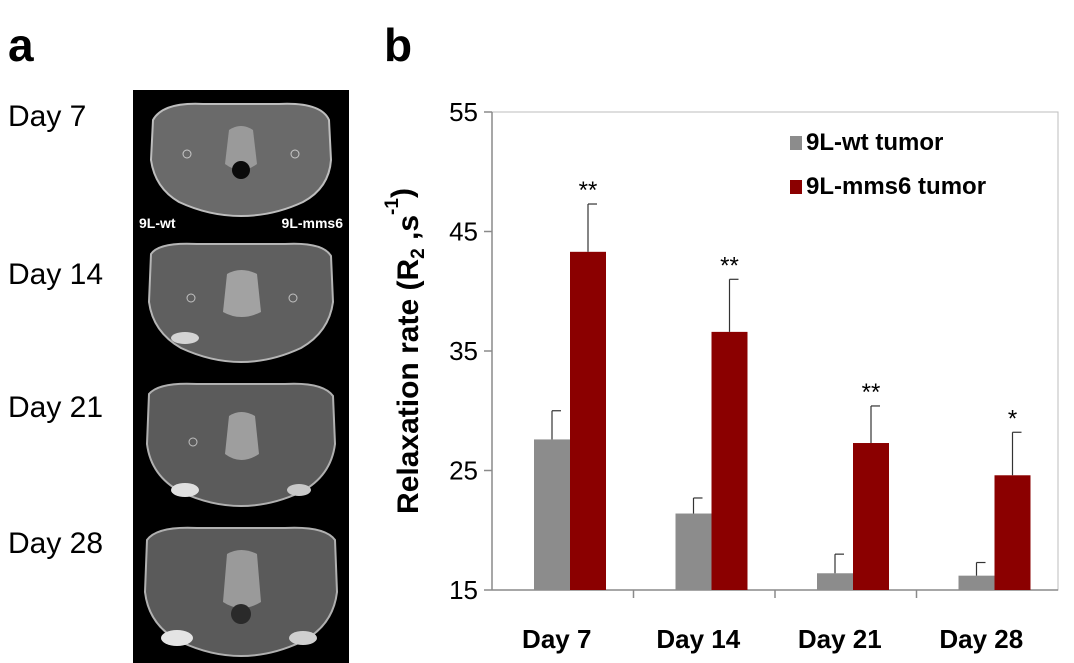  Describe the element at coordinates (463, 351) in the screenshot. I see `y-tick-label: 35` at that location.